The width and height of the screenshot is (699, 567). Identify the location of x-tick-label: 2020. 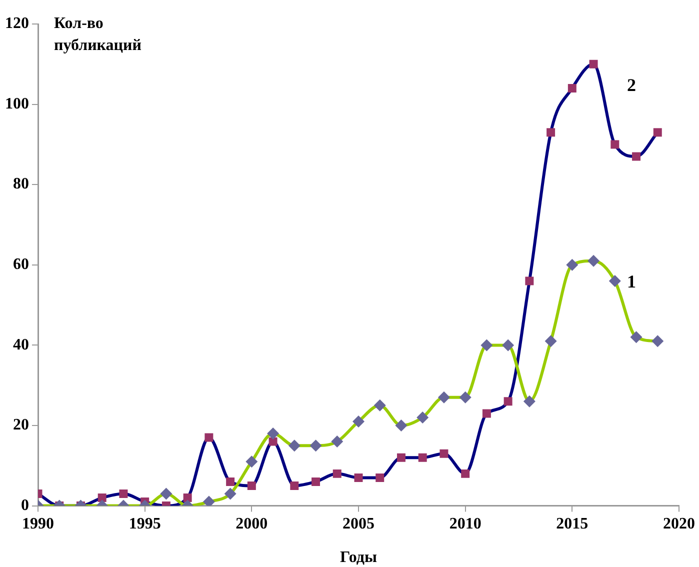
(679, 524).